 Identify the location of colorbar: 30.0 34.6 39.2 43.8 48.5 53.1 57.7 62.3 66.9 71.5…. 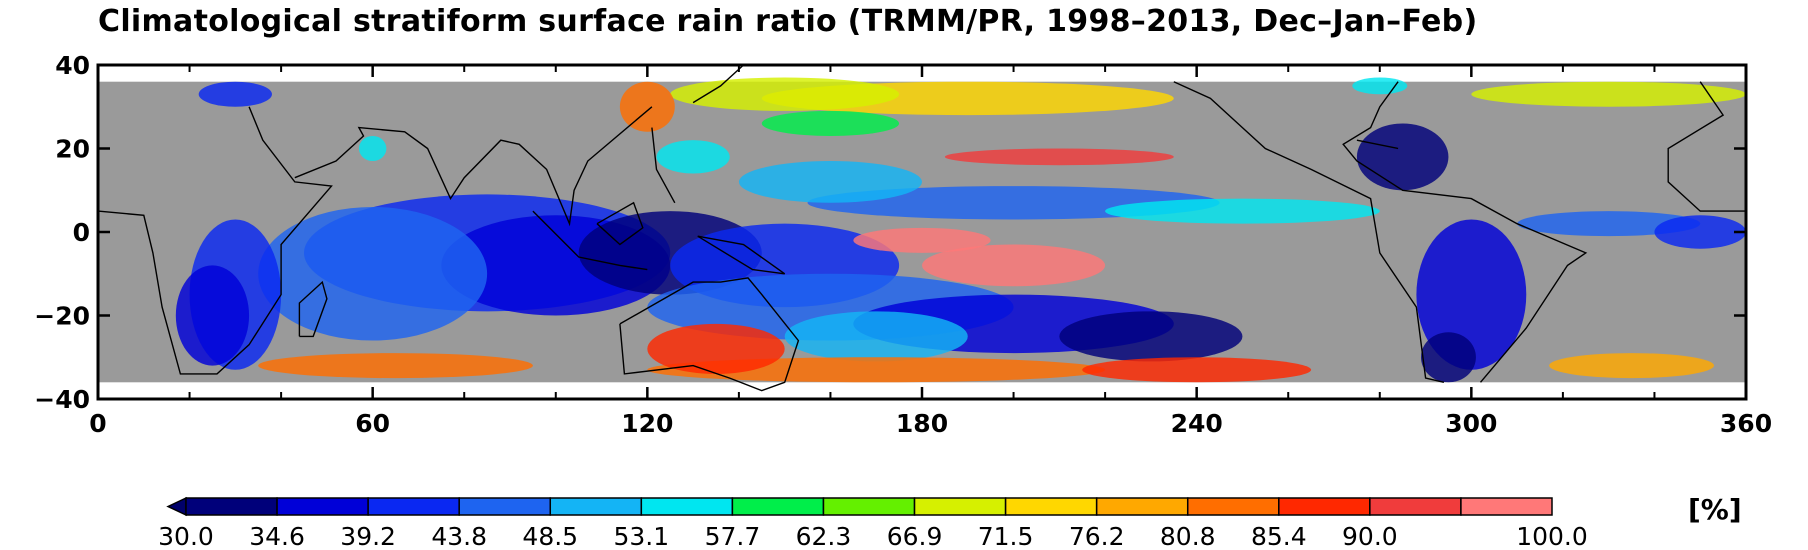
(873, 523).